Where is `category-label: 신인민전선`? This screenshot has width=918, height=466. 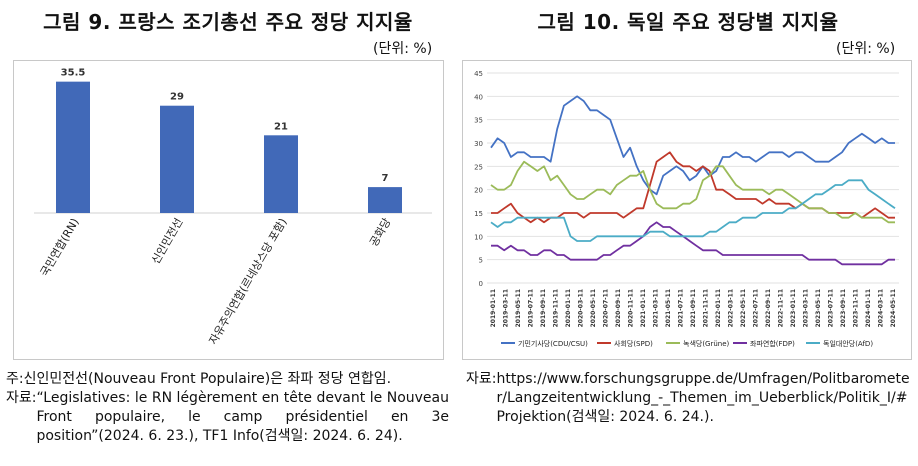
category-label: 신인민전선 is located at coordinates (167, 241).